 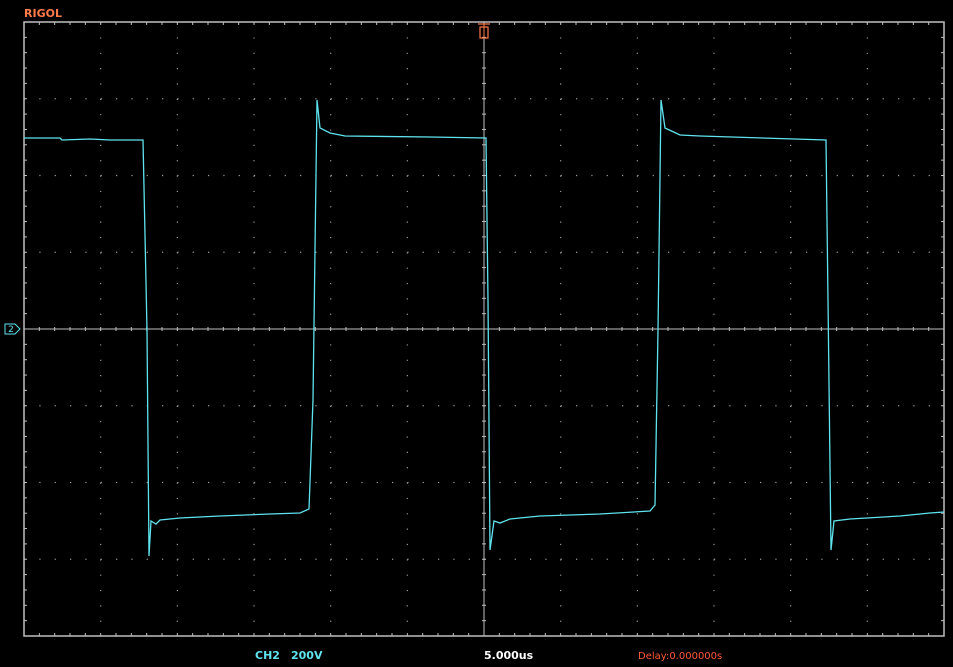 I want to click on channel-scale: 200V, so click(x=307, y=655).